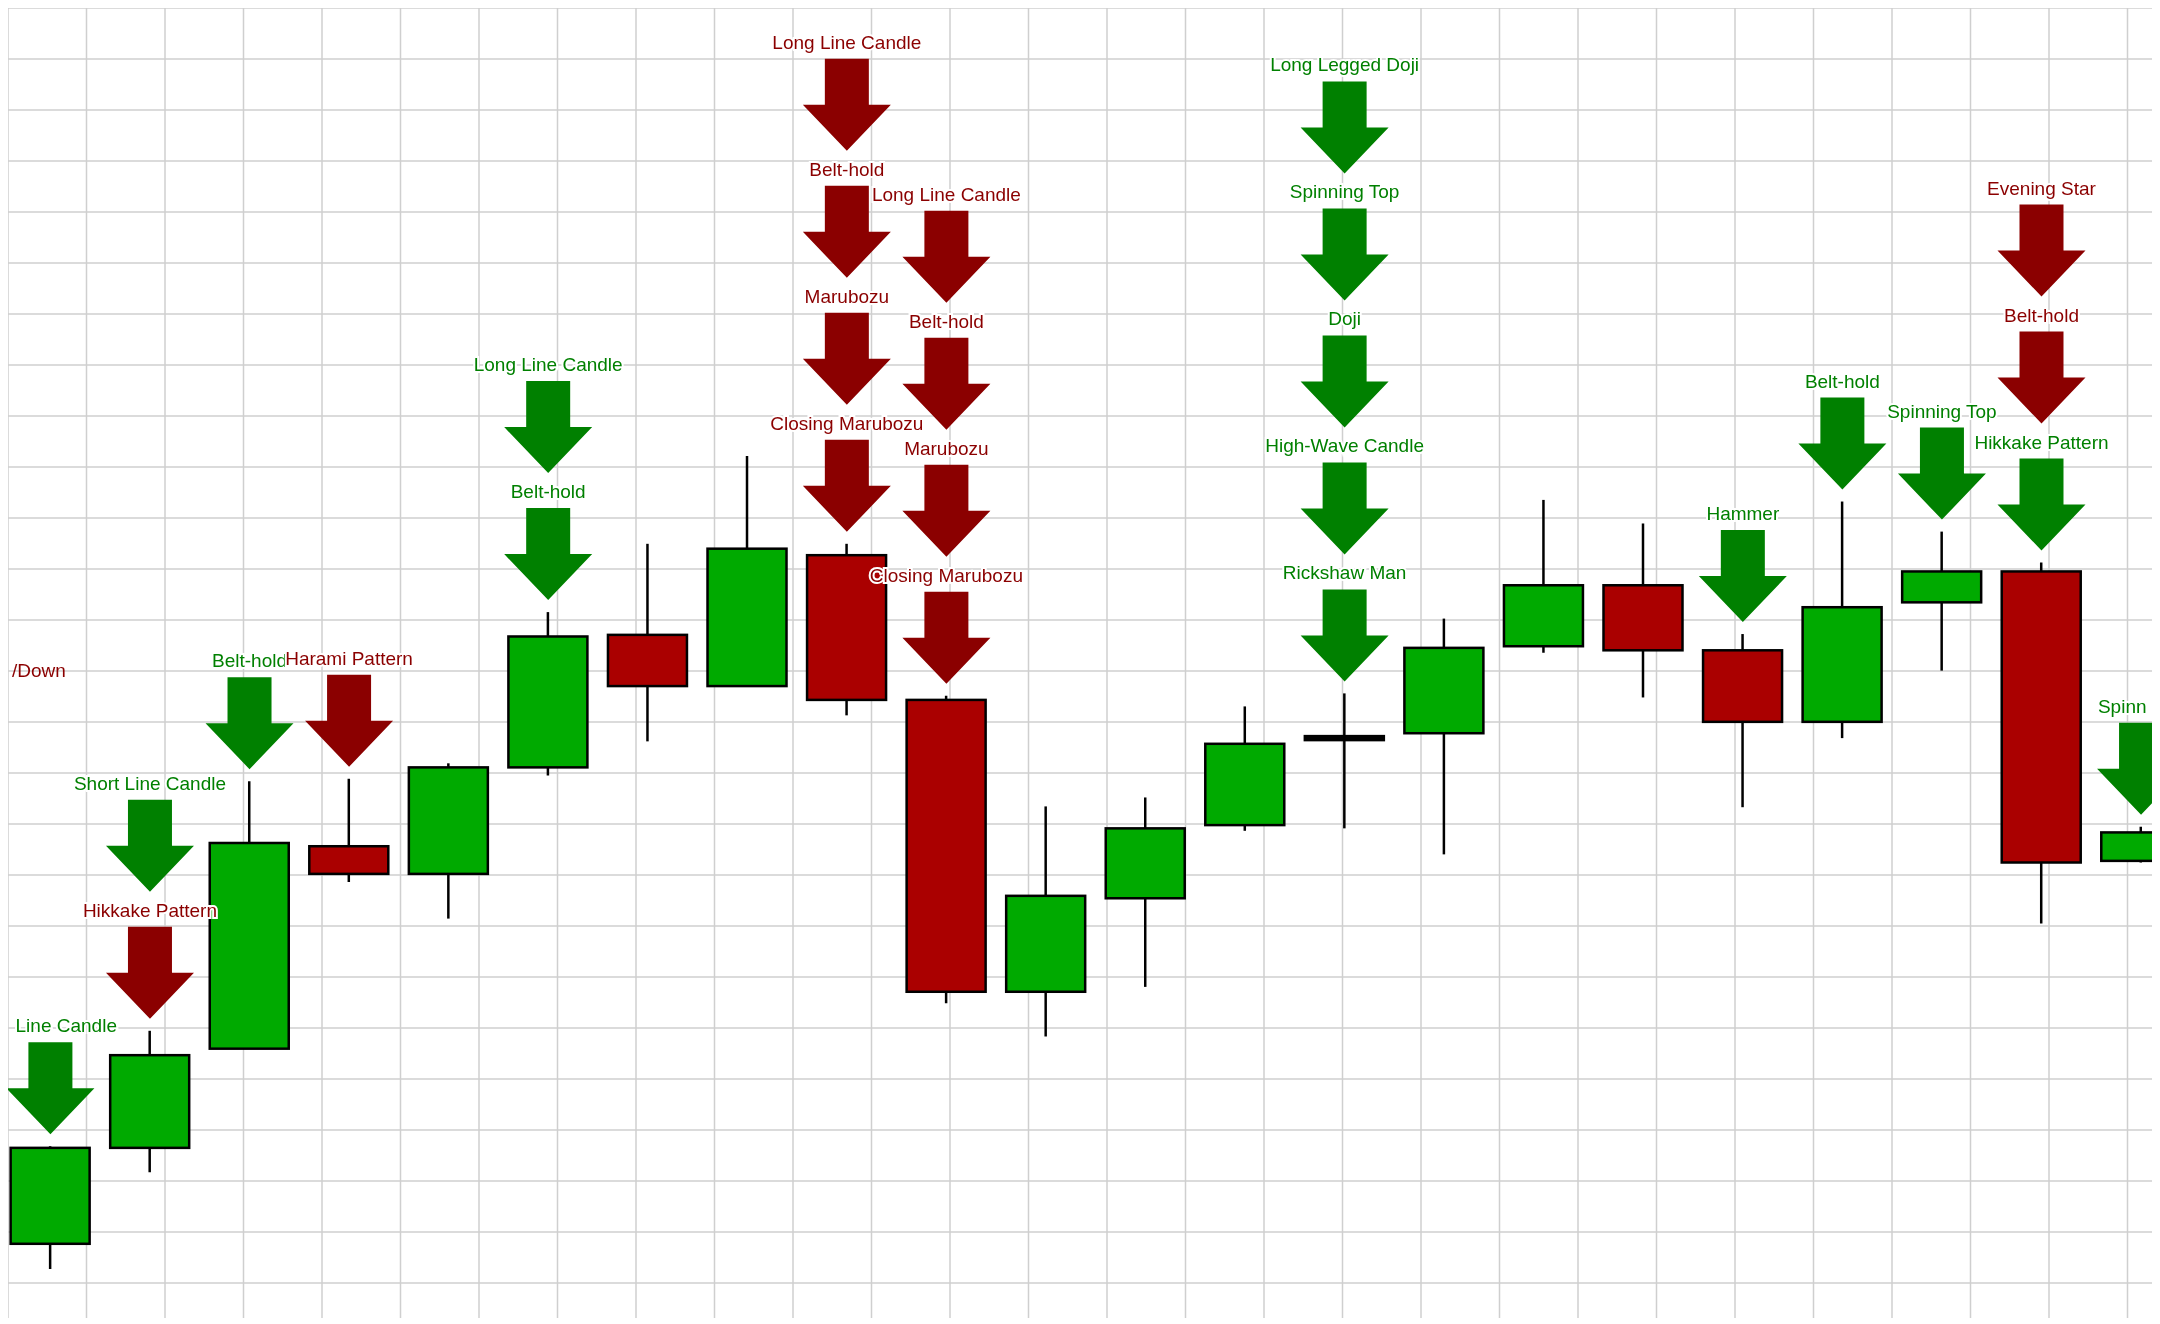  Describe the element at coordinates (2042, 188) in the screenshot. I see `text: Evening Star` at that location.